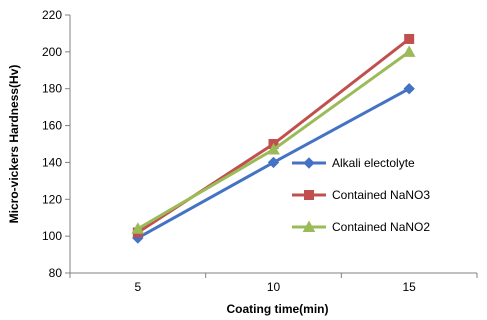  Describe the element at coordinates (274, 287) in the screenshot. I see `x-tick-label: 10` at that location.